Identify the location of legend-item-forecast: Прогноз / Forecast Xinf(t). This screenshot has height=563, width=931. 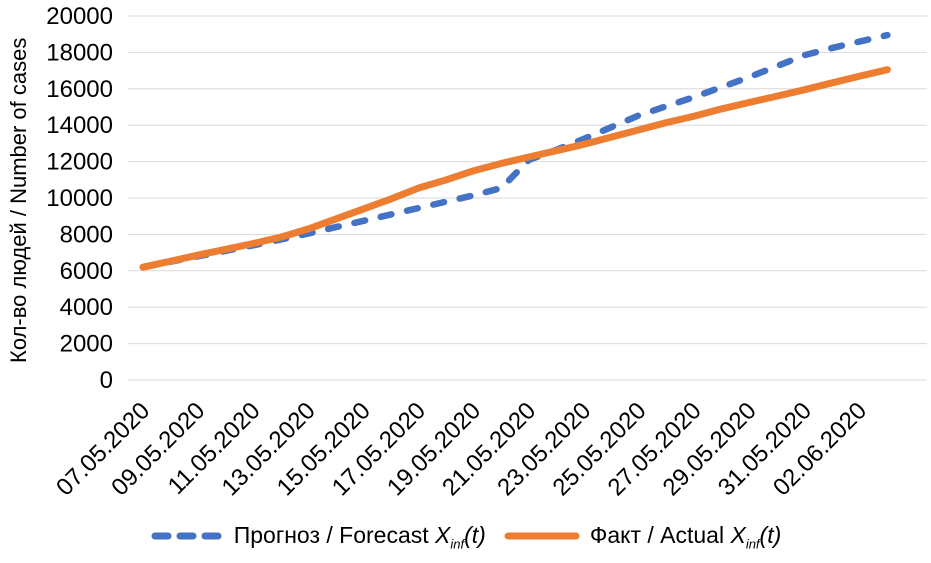
(318, 536).